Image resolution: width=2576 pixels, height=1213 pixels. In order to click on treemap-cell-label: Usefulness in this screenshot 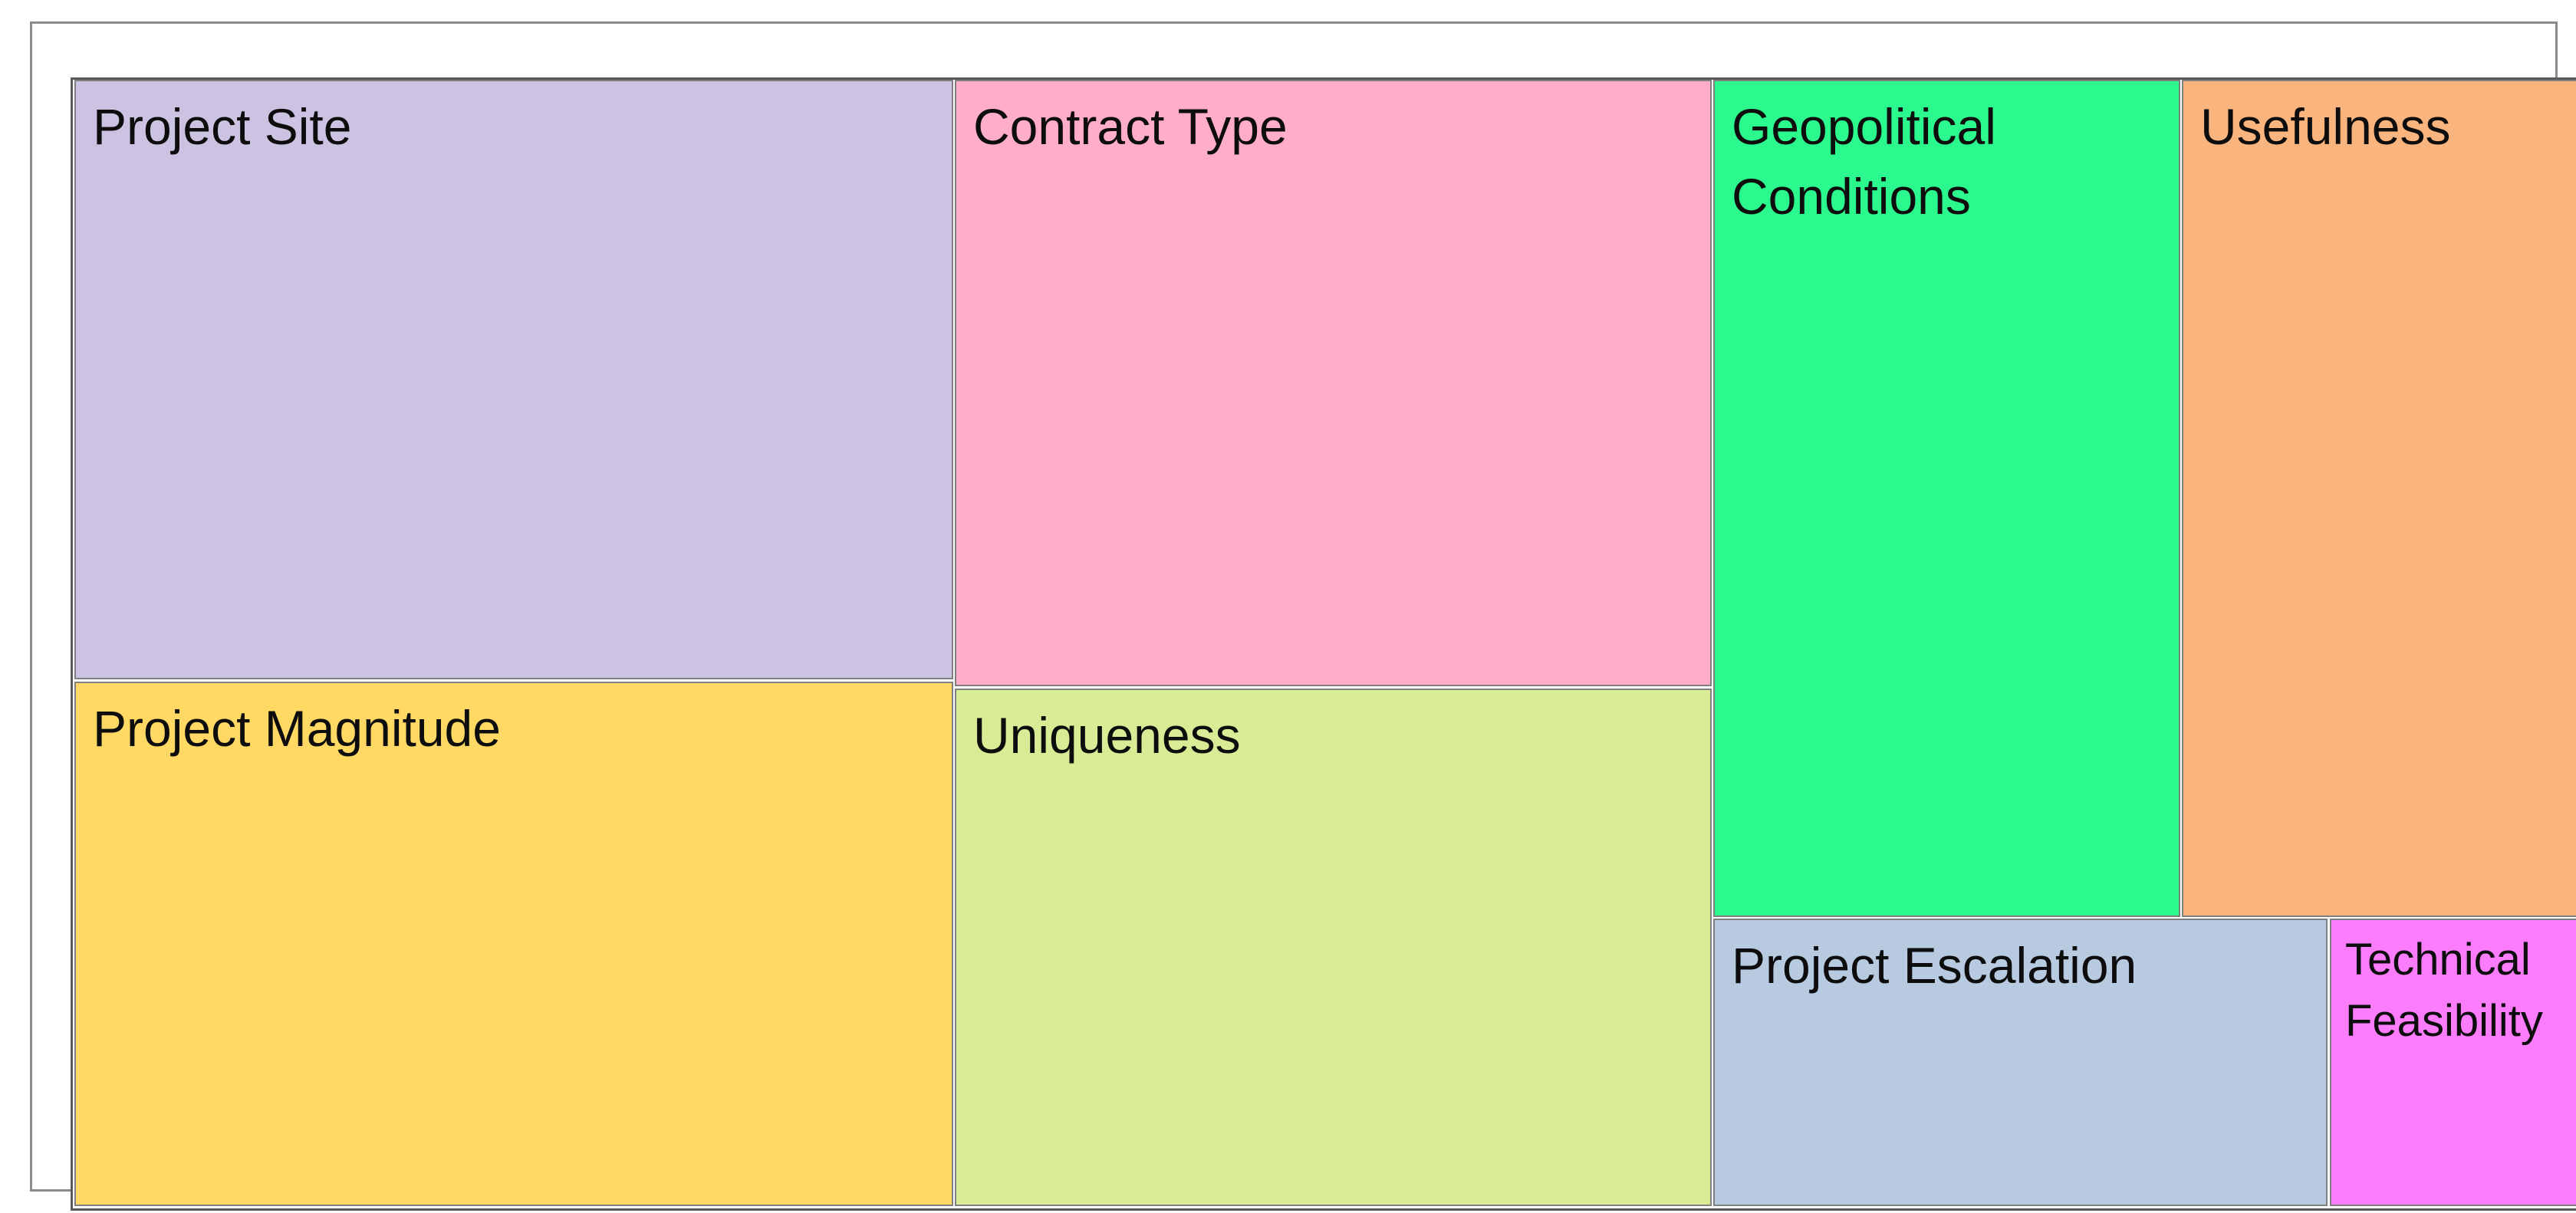, I will do `click(2325, 126)`.